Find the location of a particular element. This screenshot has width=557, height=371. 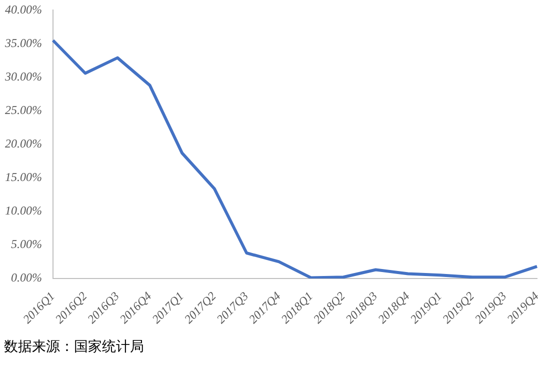

y-tick-label: 35.00% is located at coordinates (23, 43).